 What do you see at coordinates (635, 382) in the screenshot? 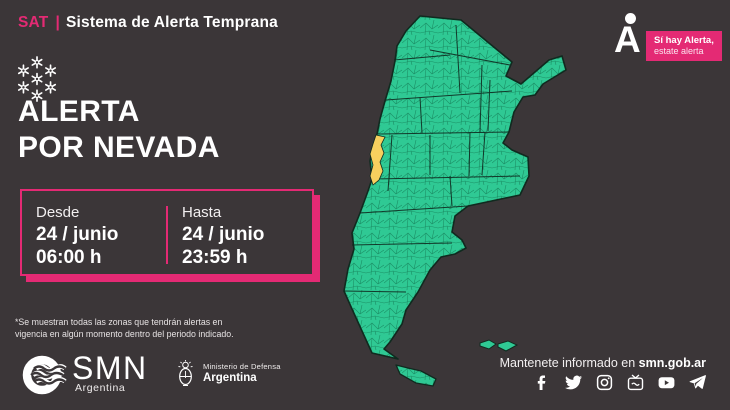
I see `igtv-icon` at bounding box center [635, 382].